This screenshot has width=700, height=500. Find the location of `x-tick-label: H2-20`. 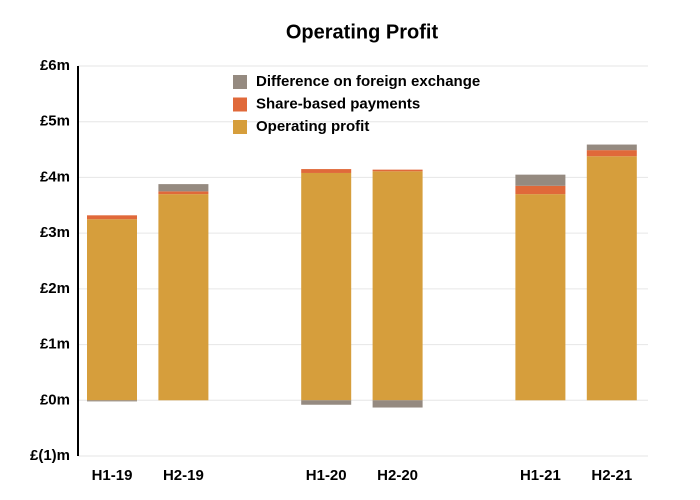

x-tick-label: H2-20 is located at coordinates (397, 475).